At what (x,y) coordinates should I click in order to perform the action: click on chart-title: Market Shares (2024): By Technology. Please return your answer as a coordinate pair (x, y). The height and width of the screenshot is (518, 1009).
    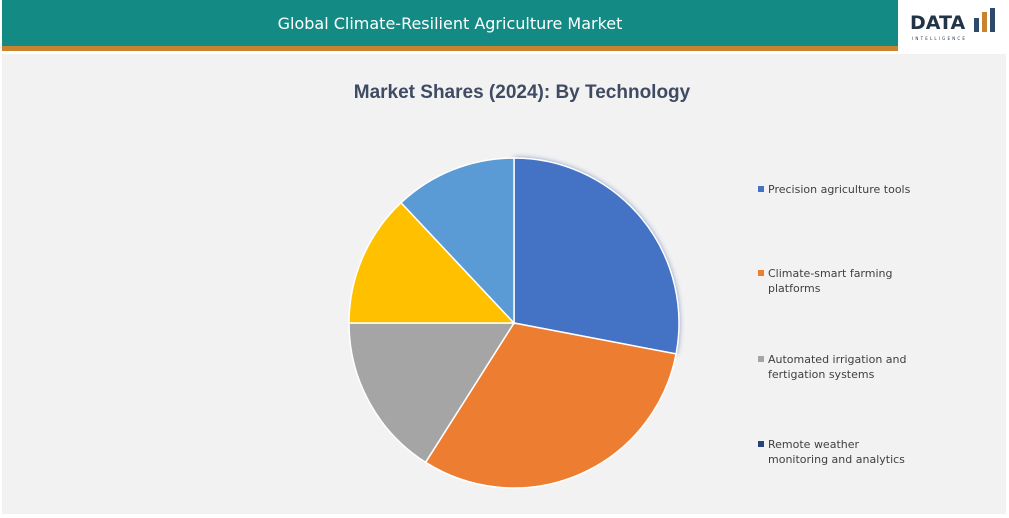
    Looking at the image, I should click on (522, 92).